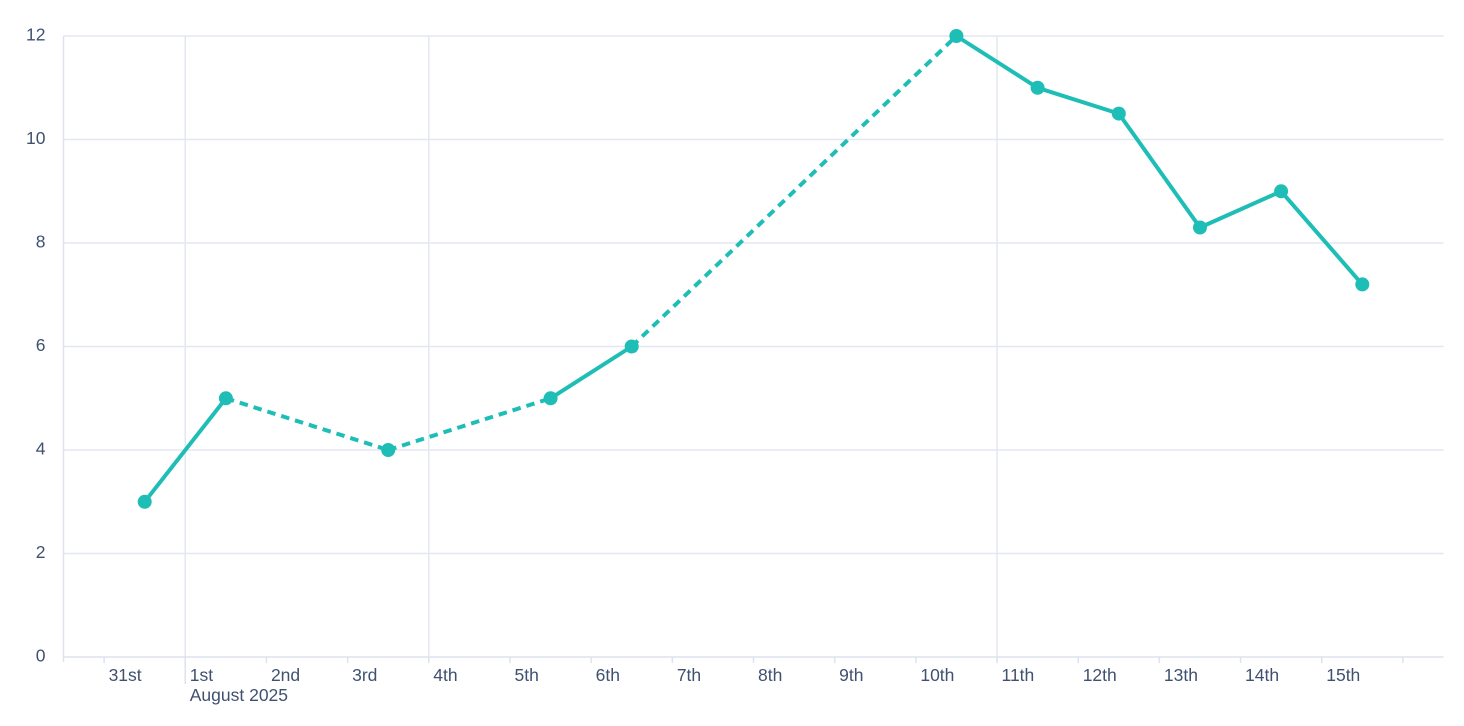 Image resolution: width=1464 pixels, height=726 pixels. I want to click on data-point-marker-10th, so click(956, 36).